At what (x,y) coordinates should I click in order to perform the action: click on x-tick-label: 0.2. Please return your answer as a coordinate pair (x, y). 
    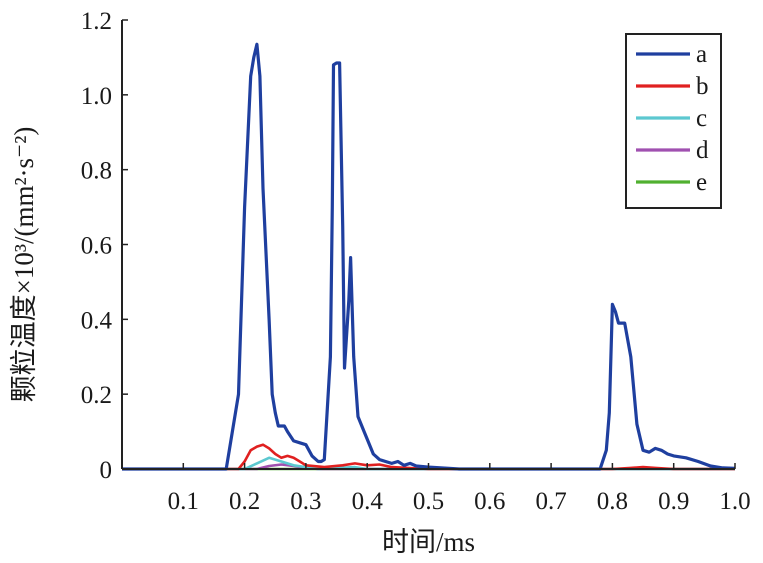
    Looking at the image, I should click on (244, 501).